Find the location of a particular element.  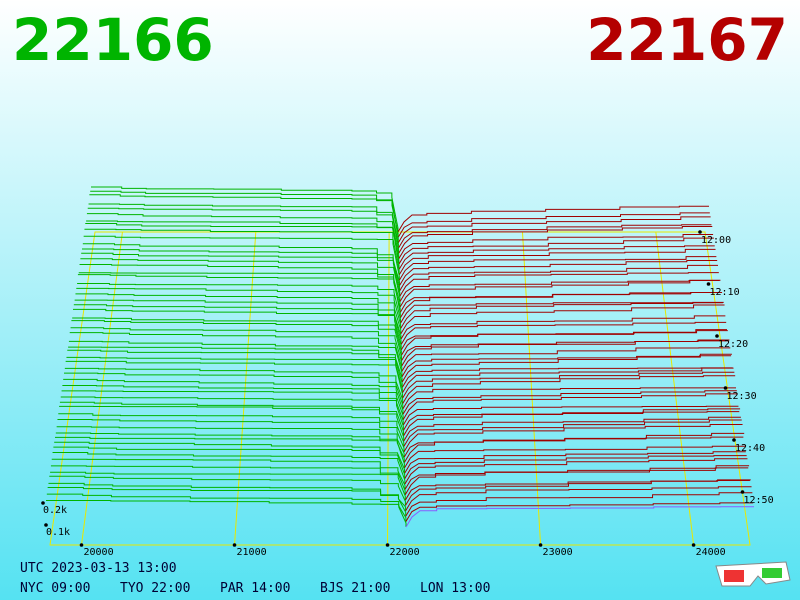

price-label: 23000 is located at coordinates (558, 552).